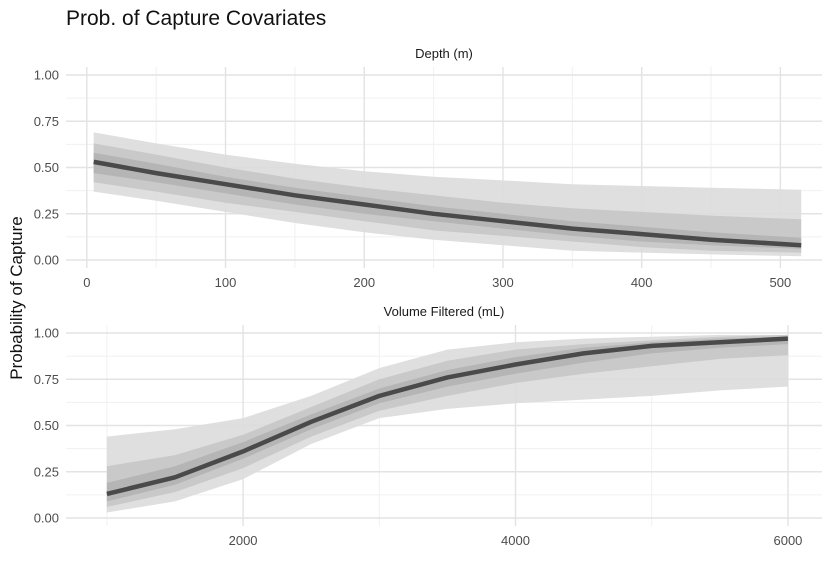 The image size is (832, 576). Describe the element at coordinates (243, 540) in the screenshot. I see `x-tick-label: 2000` at that location.